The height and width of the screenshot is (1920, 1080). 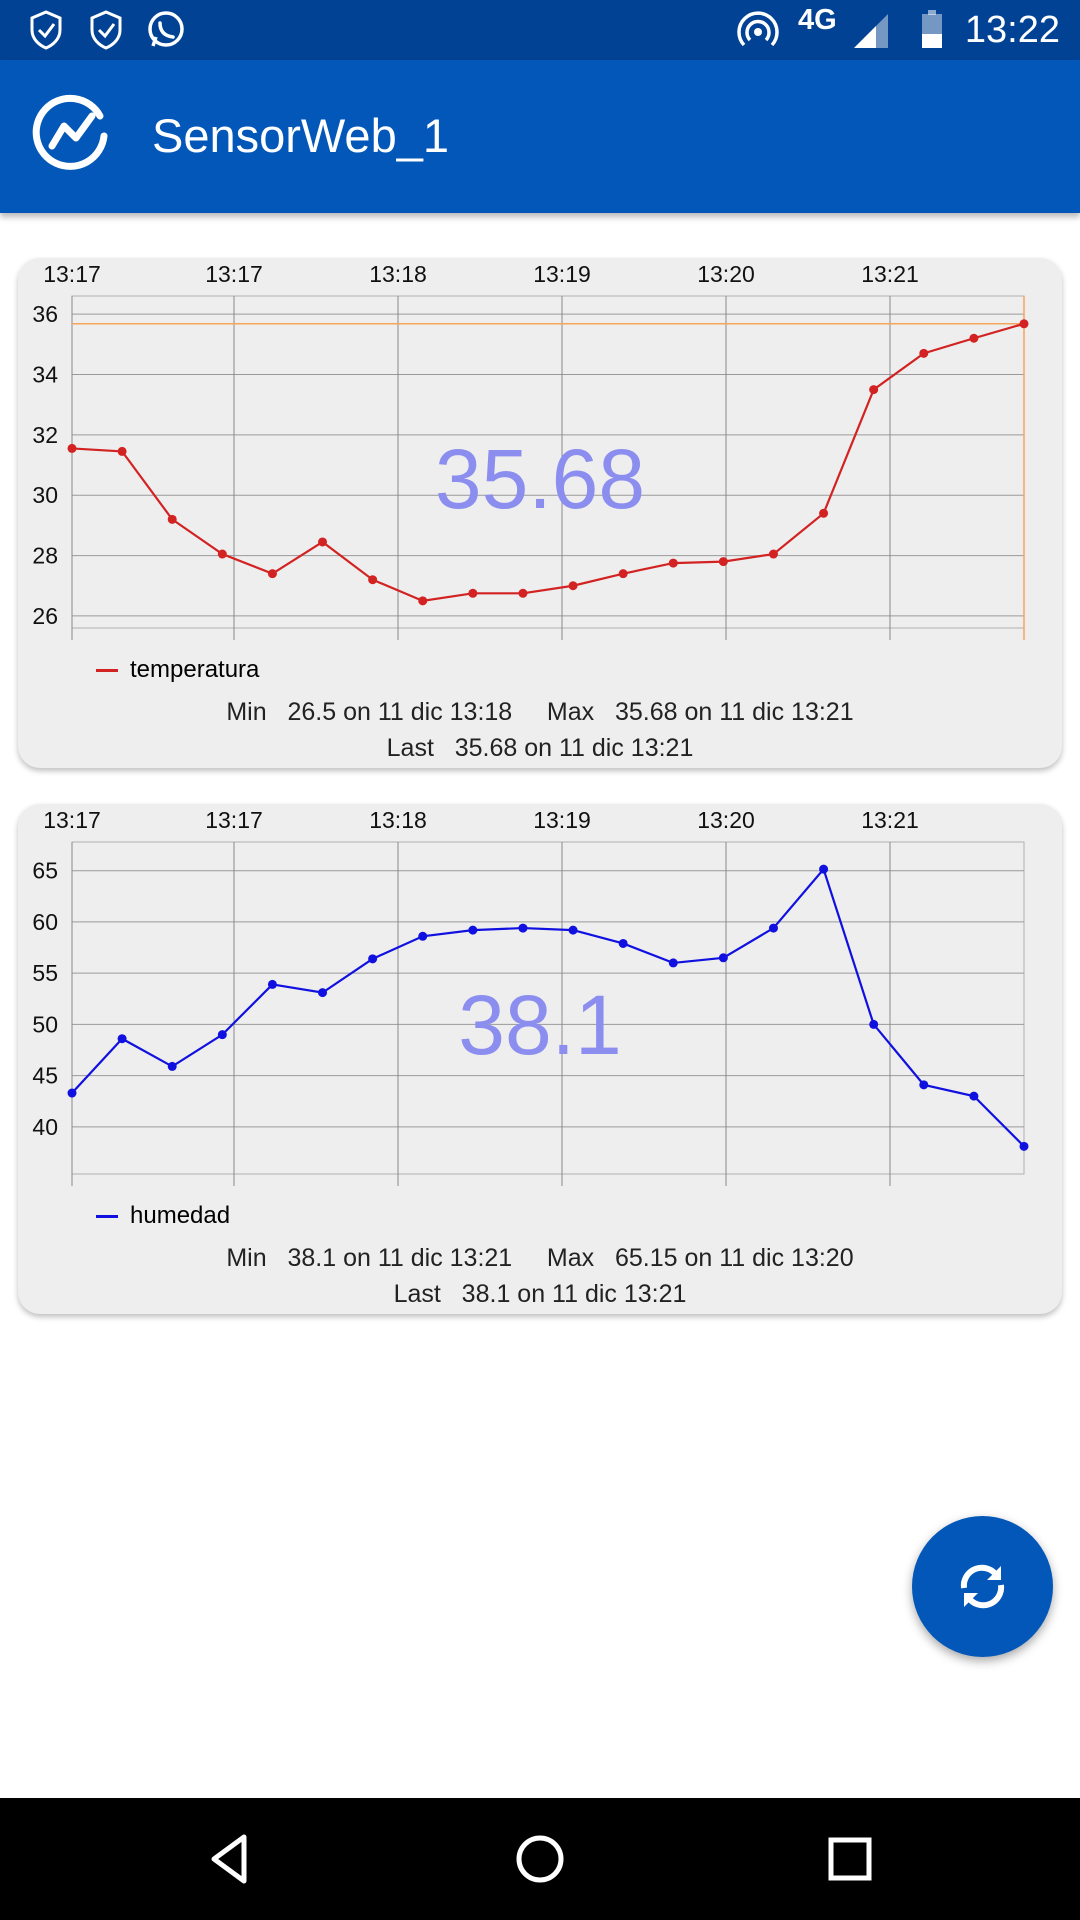 I want to click on y-tick-label: 50, so click(x=45, y=1024).